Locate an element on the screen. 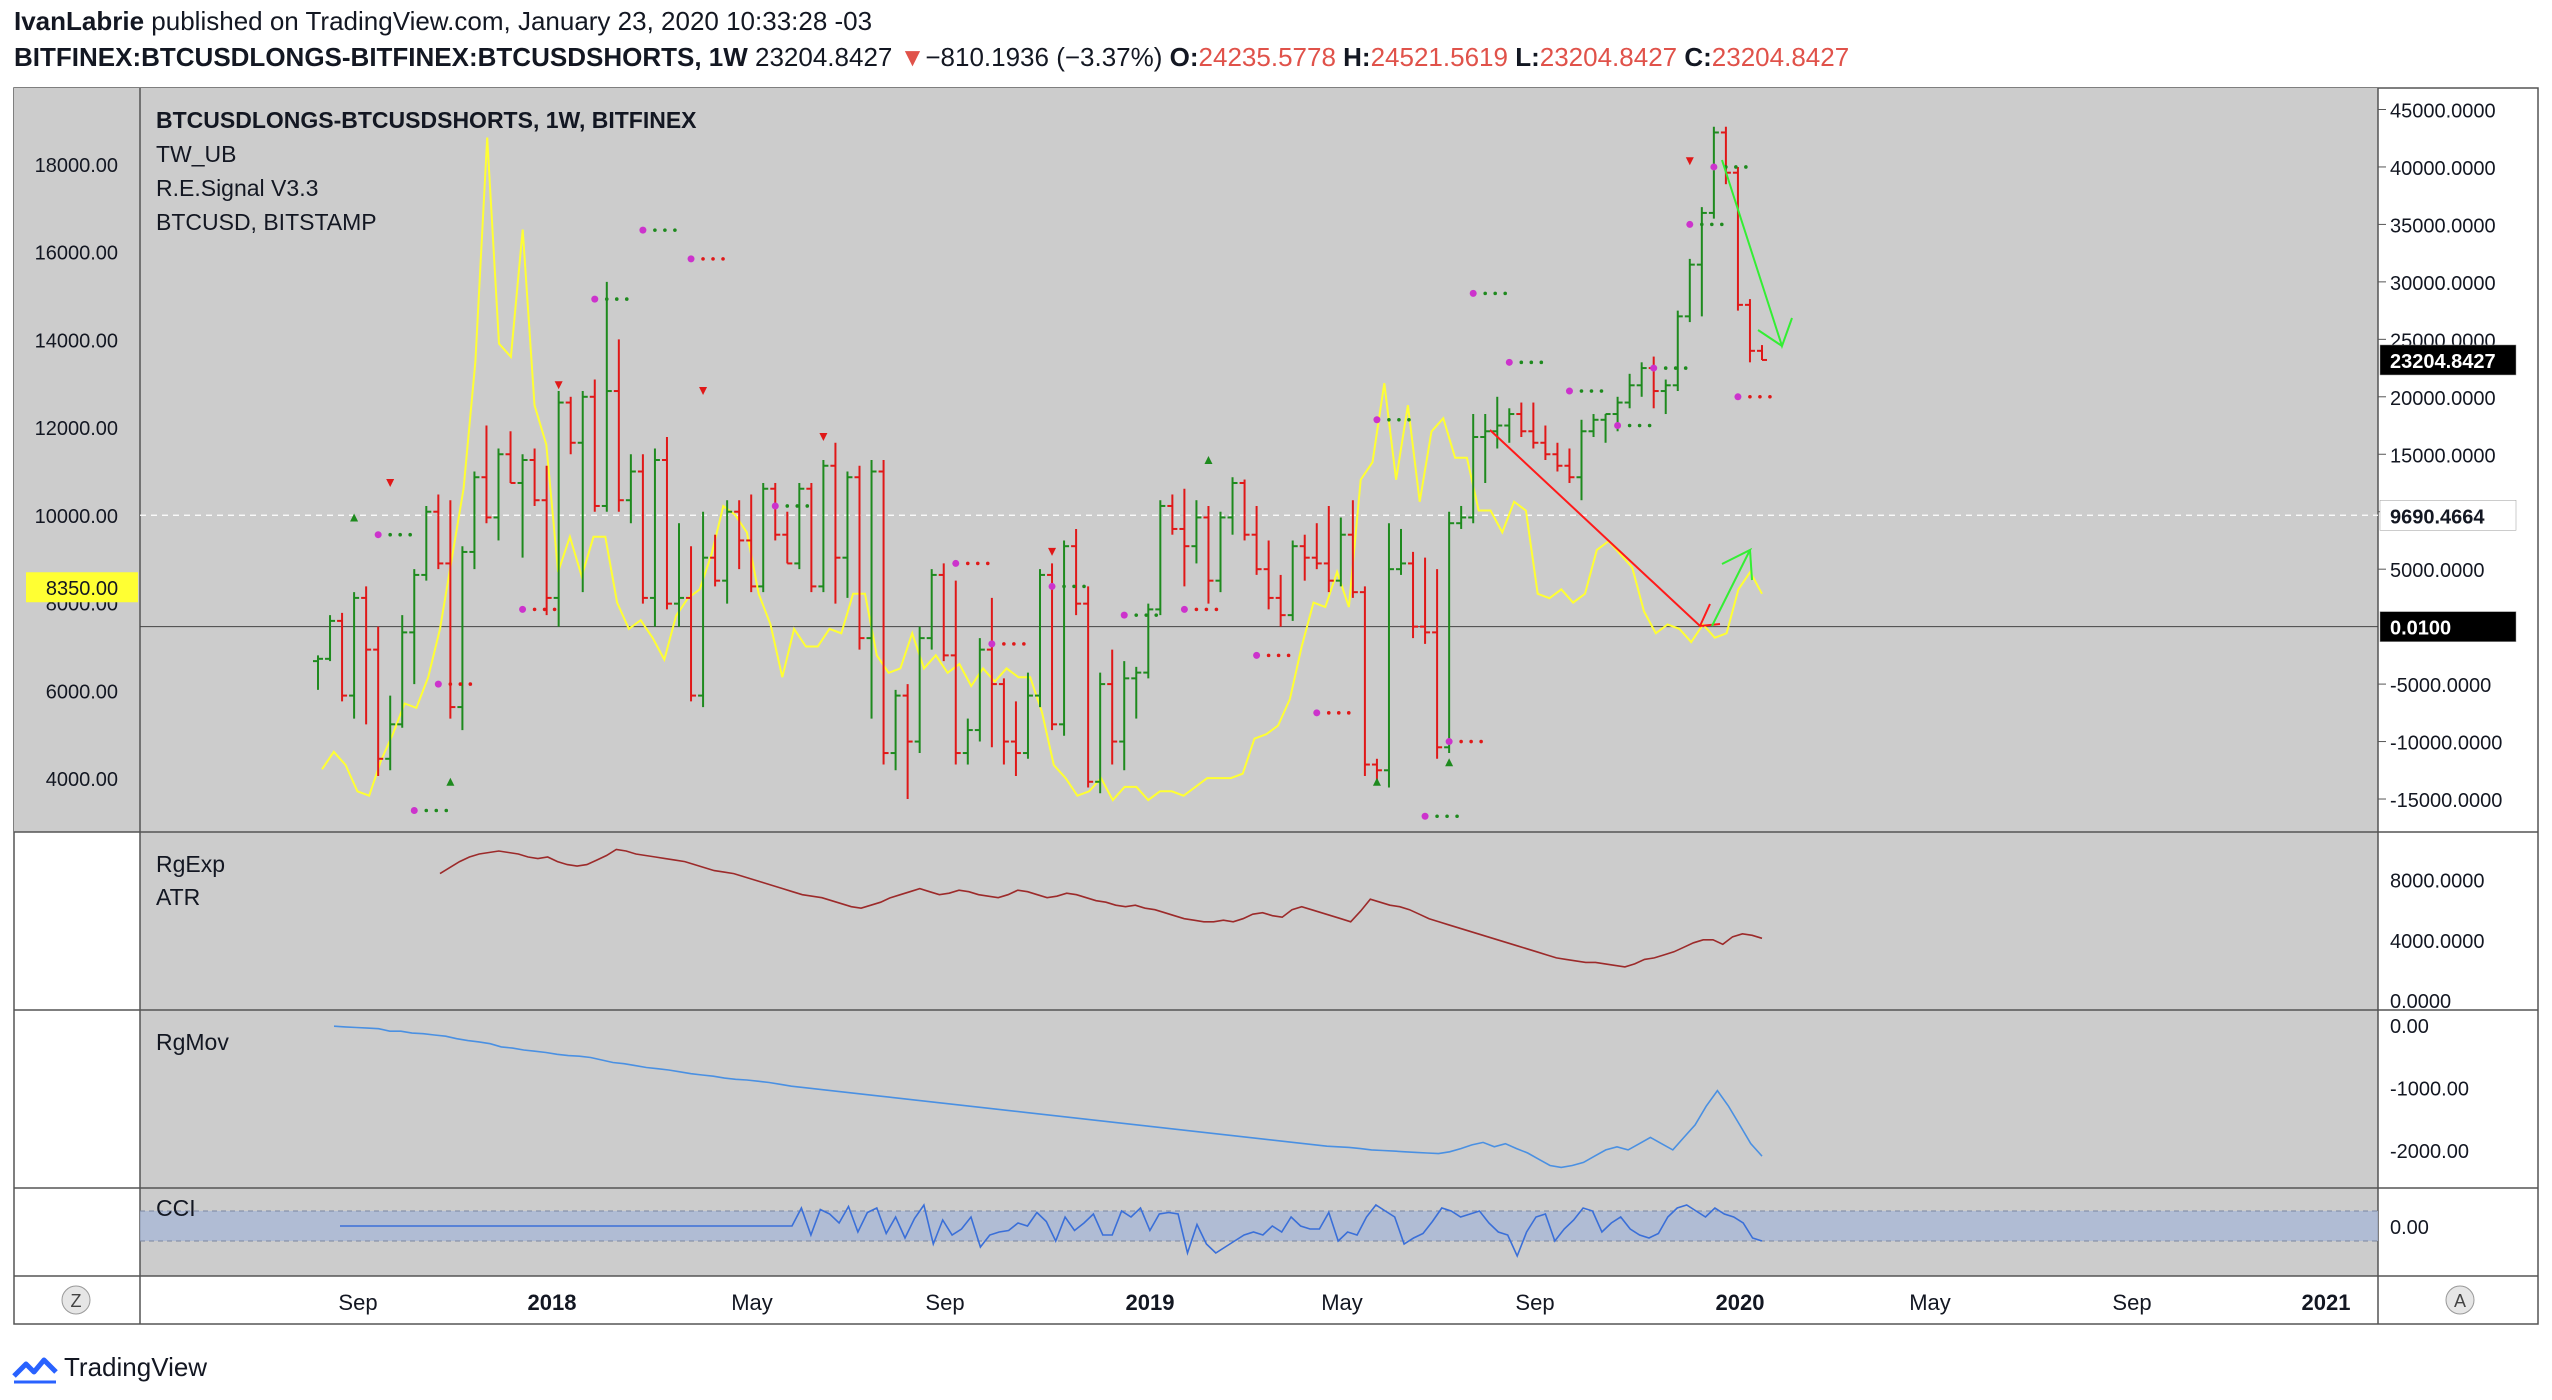 The width and height of the screenshot is (2552, 1400). green-up-arrow-head is located at coordinates (1751, 565).